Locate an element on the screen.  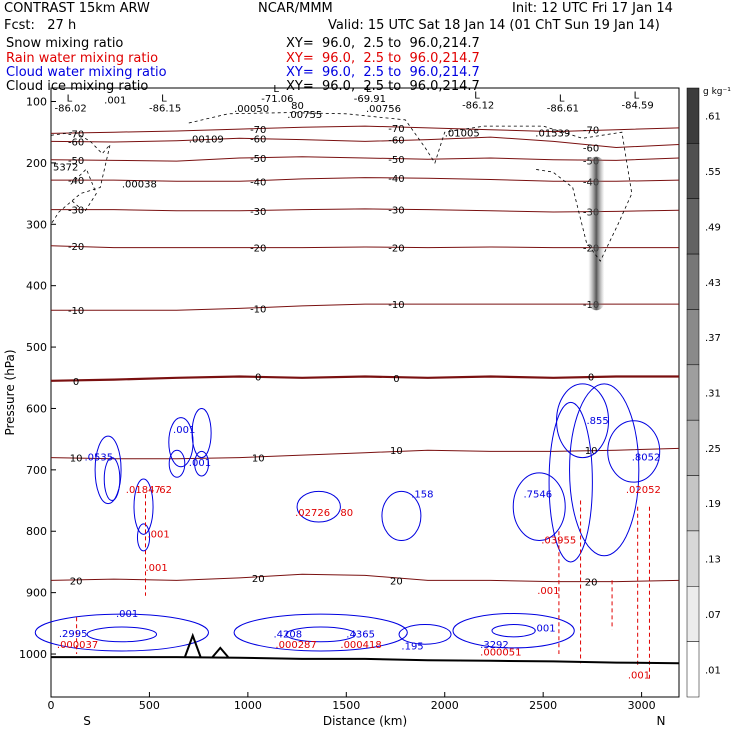
center-name: NCAR/MMM is located at coordinates (295, 8).